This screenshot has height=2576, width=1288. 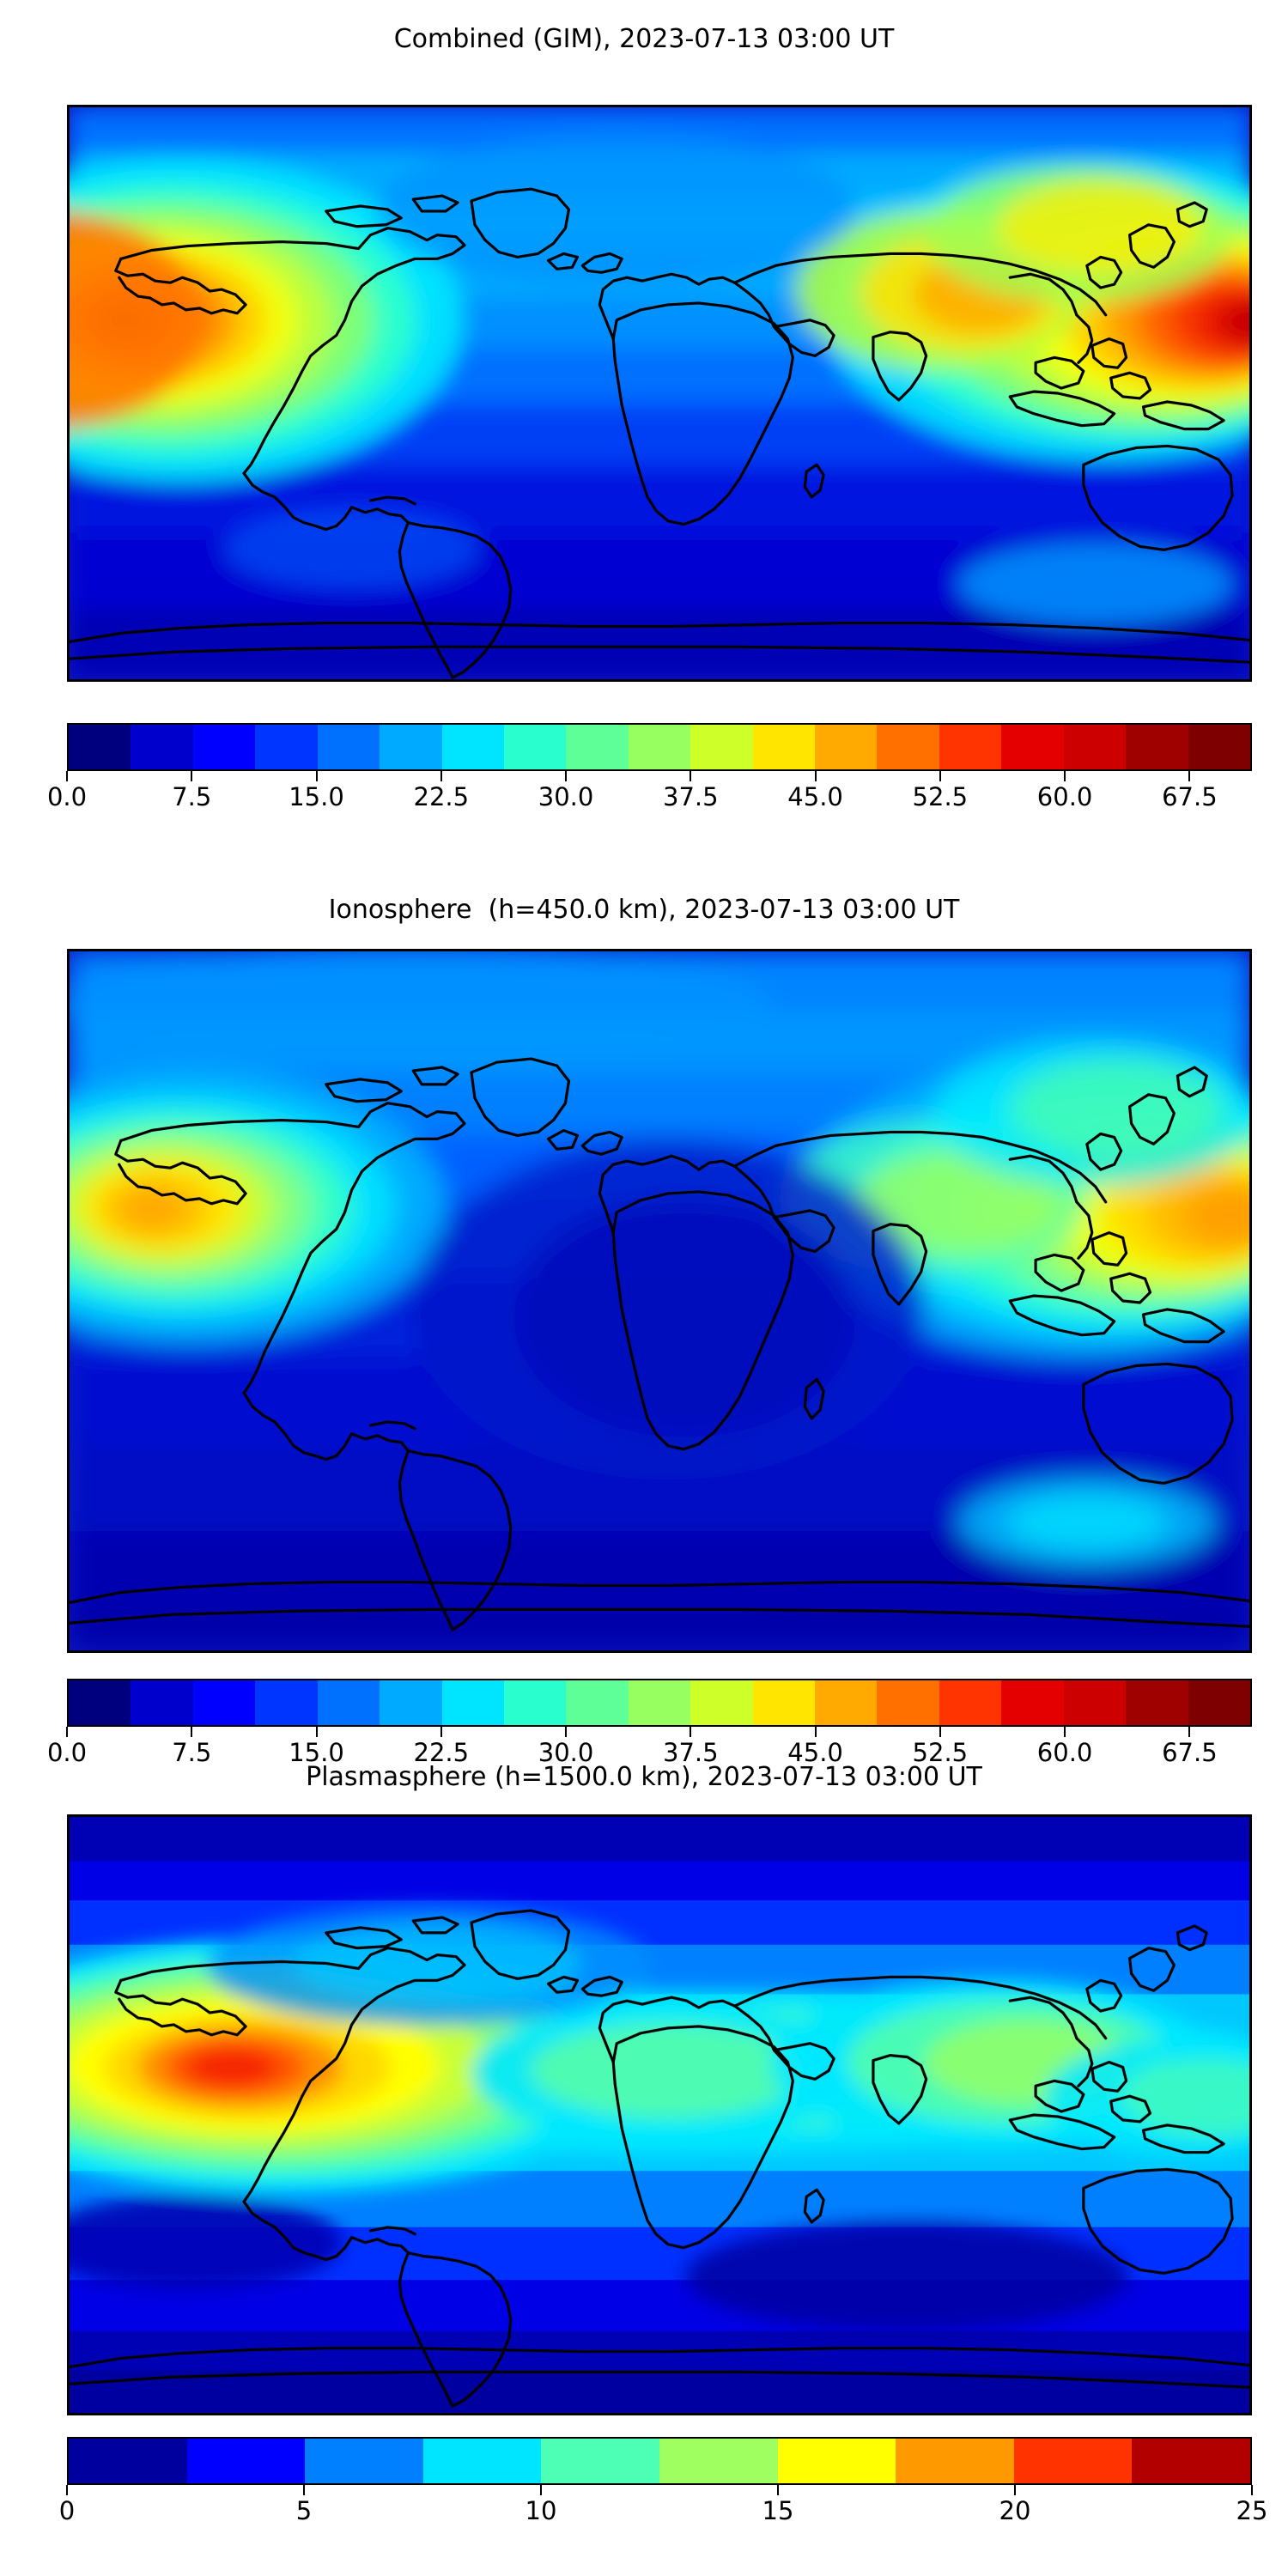 I want to click on colorbar-tick-label: 0, so click(x=67, y=2510).